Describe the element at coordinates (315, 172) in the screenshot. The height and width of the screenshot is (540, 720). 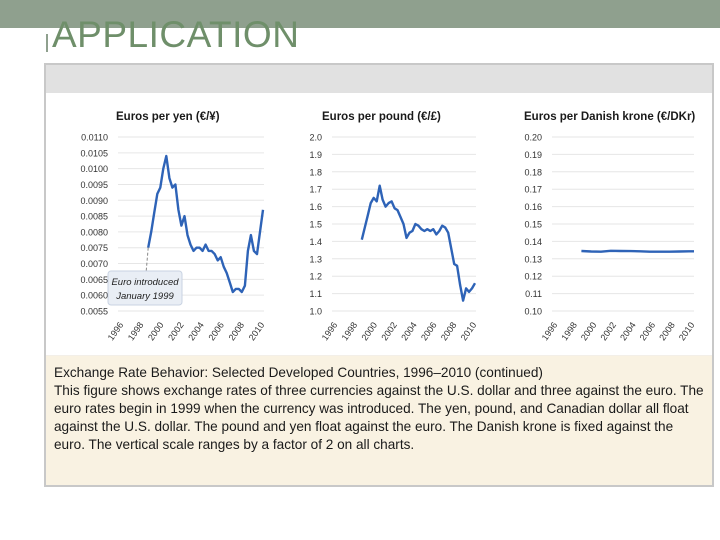
I see `y-tick-label: 1.8` at that location.